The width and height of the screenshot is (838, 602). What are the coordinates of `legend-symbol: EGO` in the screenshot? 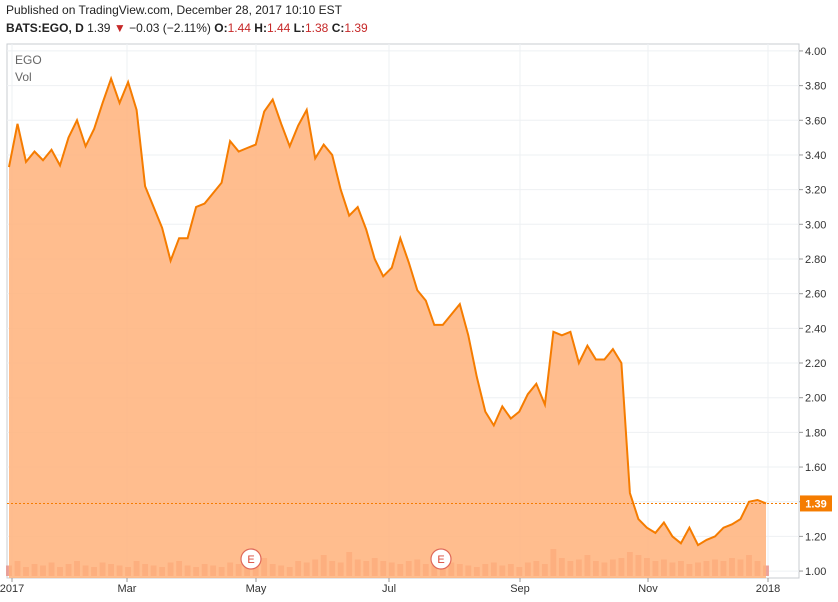 It's located at (28, 60).